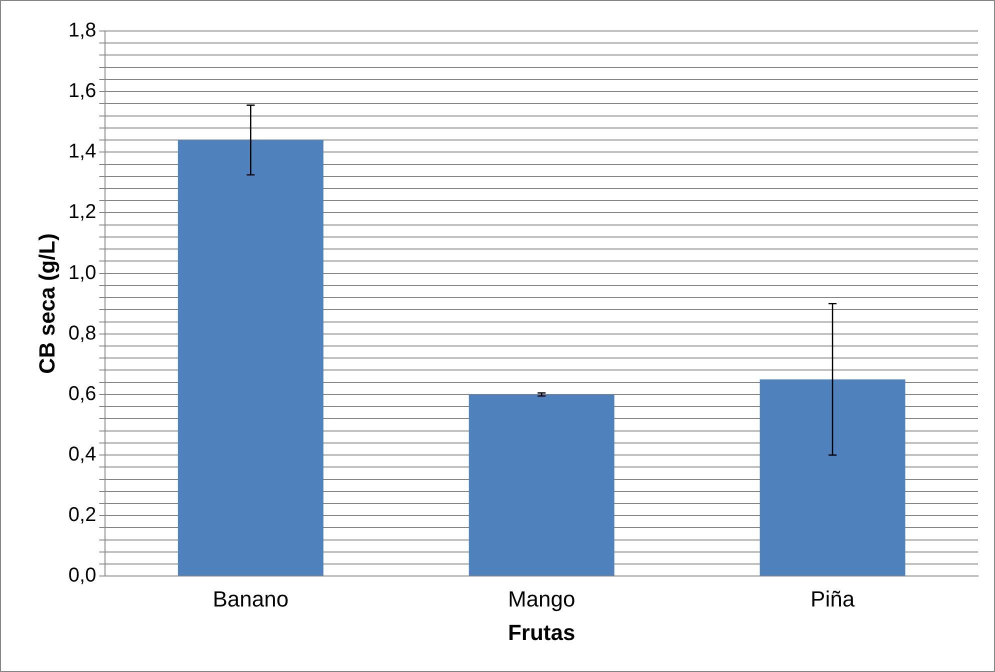 Image resolution: width=995 pixels, height=672 pixels. What do you see at coordinates (82, 91) in the screenshot?
I see `y-tick-label: 1,6` at bounding box center [82, 91].